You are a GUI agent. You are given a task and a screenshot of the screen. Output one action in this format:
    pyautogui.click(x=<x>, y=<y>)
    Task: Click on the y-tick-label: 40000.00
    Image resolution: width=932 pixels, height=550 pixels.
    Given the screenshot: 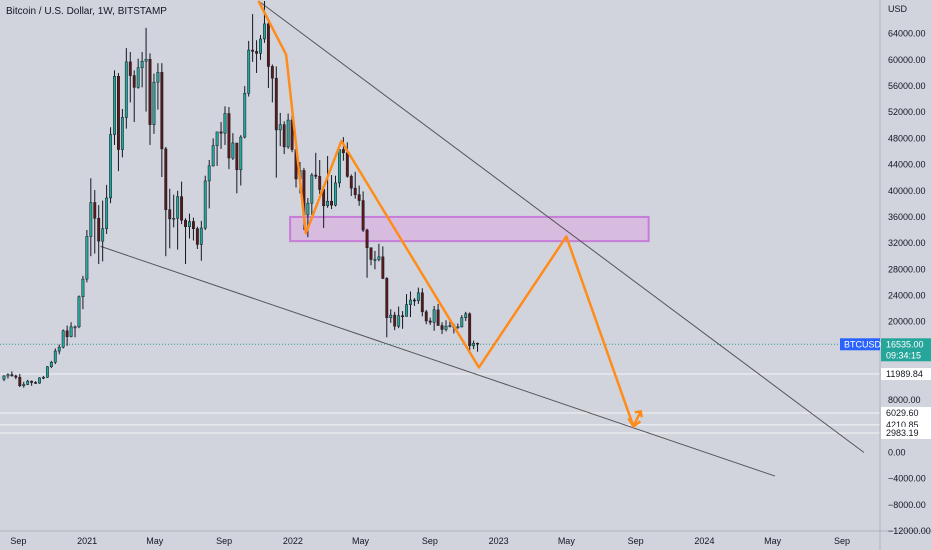 What is the action you would take?
    pyautogui.click(x=907, y=191)
    